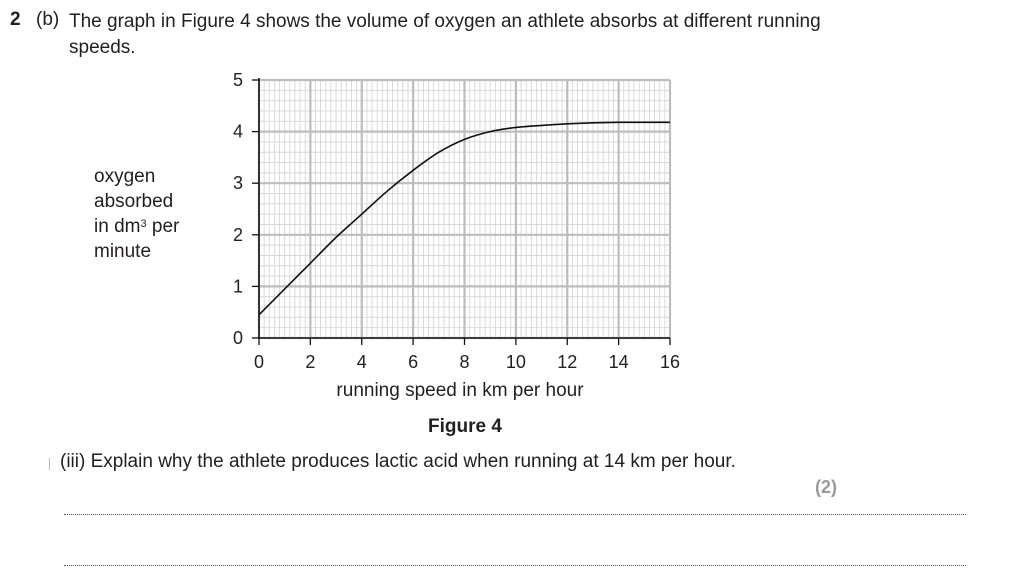 Image resolution: width=1030 pixels, height=581 pixels. Describe the element at coordinates (125, 176) in the screenshot. I see `y-axis-label-line-1: oxygen` at that location.